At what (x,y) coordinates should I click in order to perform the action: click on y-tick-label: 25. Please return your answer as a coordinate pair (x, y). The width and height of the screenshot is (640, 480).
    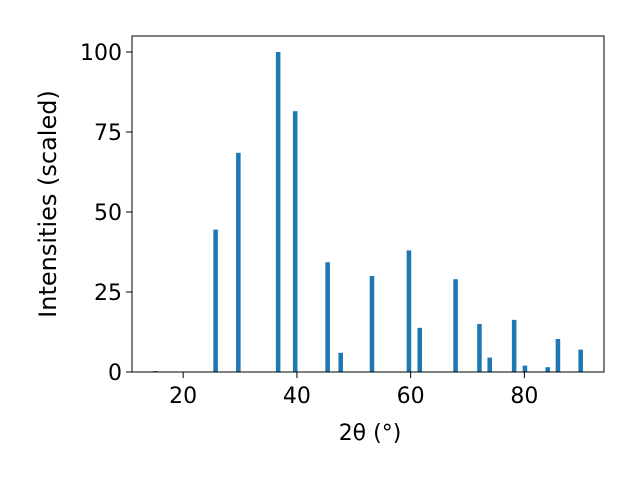
    Looking at the image, I should click on (108, 293).